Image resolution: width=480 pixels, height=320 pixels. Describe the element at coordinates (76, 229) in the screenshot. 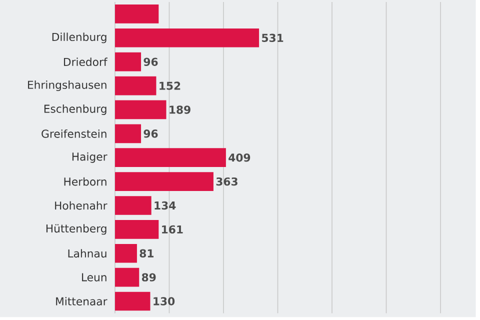

I see `y-tick-label: Hüttenberg` at that location.